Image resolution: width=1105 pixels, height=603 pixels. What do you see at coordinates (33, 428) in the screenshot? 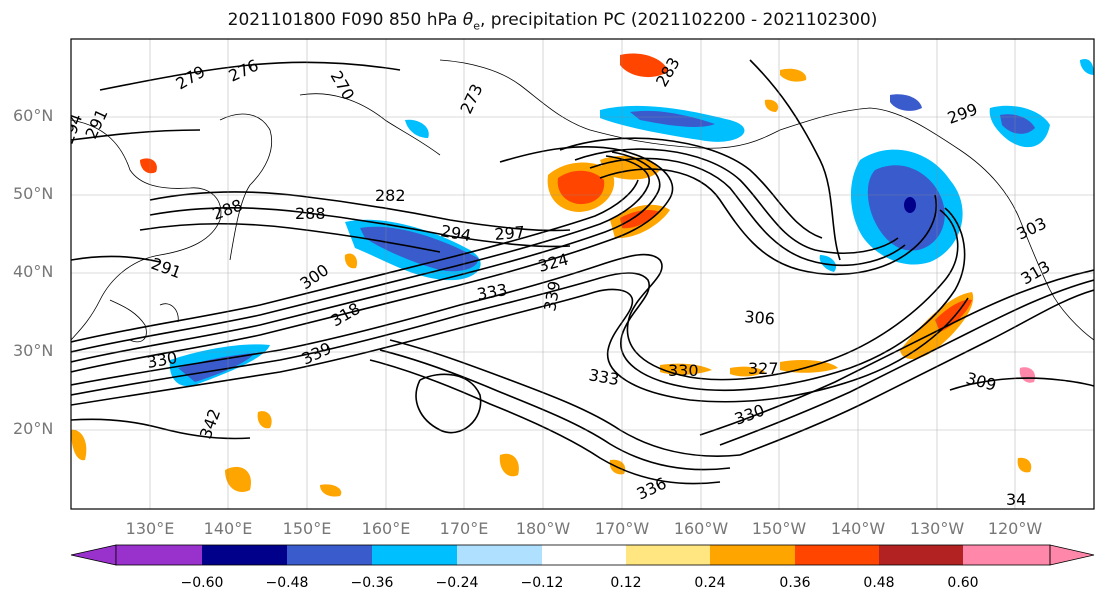
I see `lat-label: 20°N` at bounding box center [33, 428].